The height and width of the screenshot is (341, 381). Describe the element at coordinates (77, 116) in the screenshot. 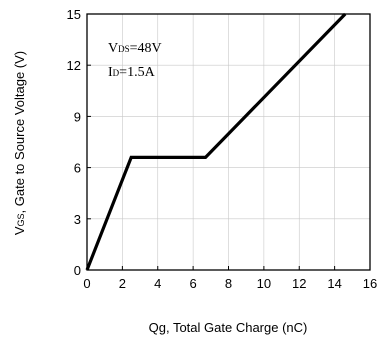

I see `y-tick-label: 9` at that location.